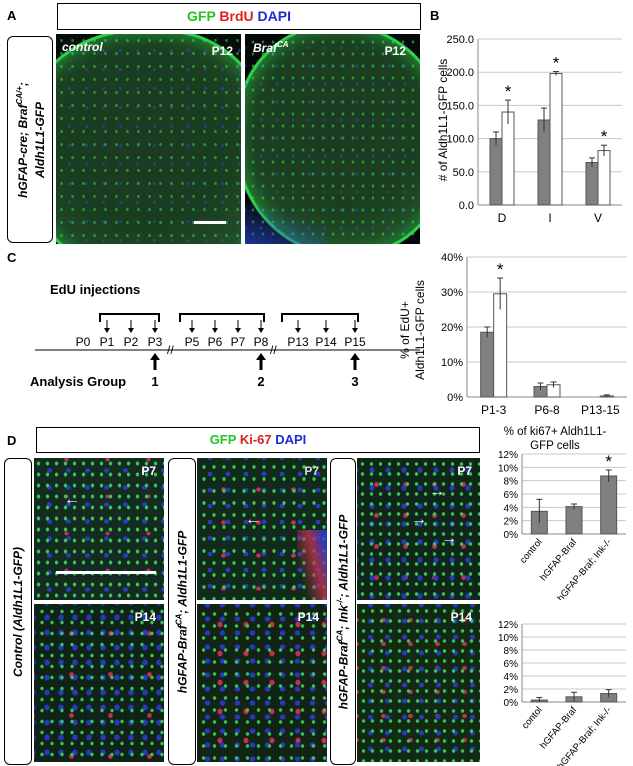  Describe the element at coordinates (261, 342) in the screenshot. I see `day-label: P8` at that location.